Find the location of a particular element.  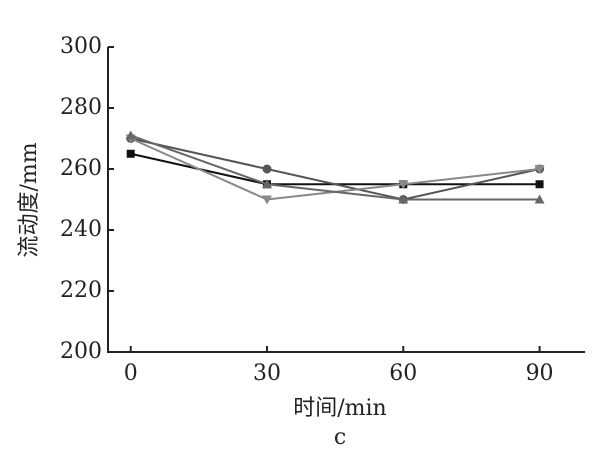

y-tick-label: 220 is located at coordinates (81, 290).